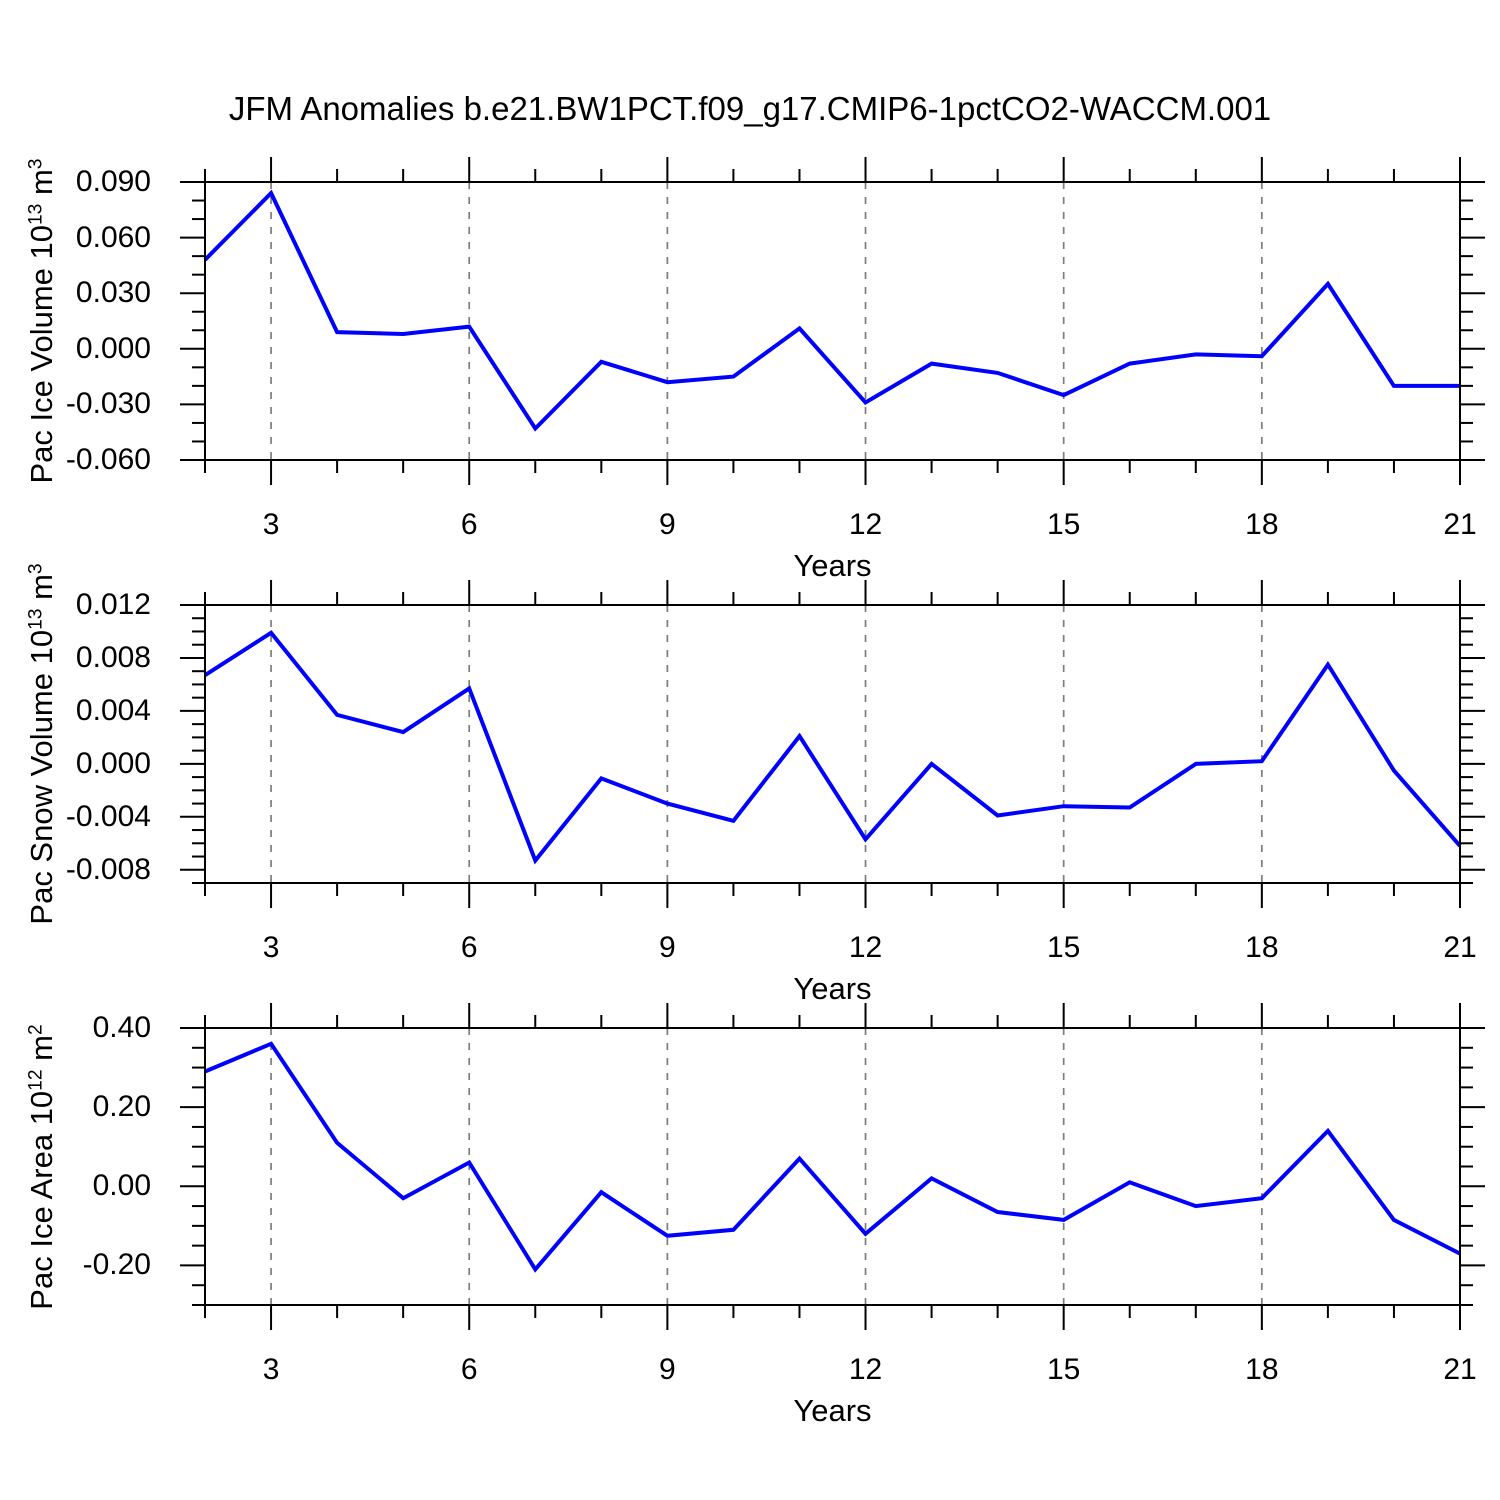  What do you see at coordinates (113, 604) in the screenshot?
I see `y-tick-label: 0.012` at bounding box center [113, 604].